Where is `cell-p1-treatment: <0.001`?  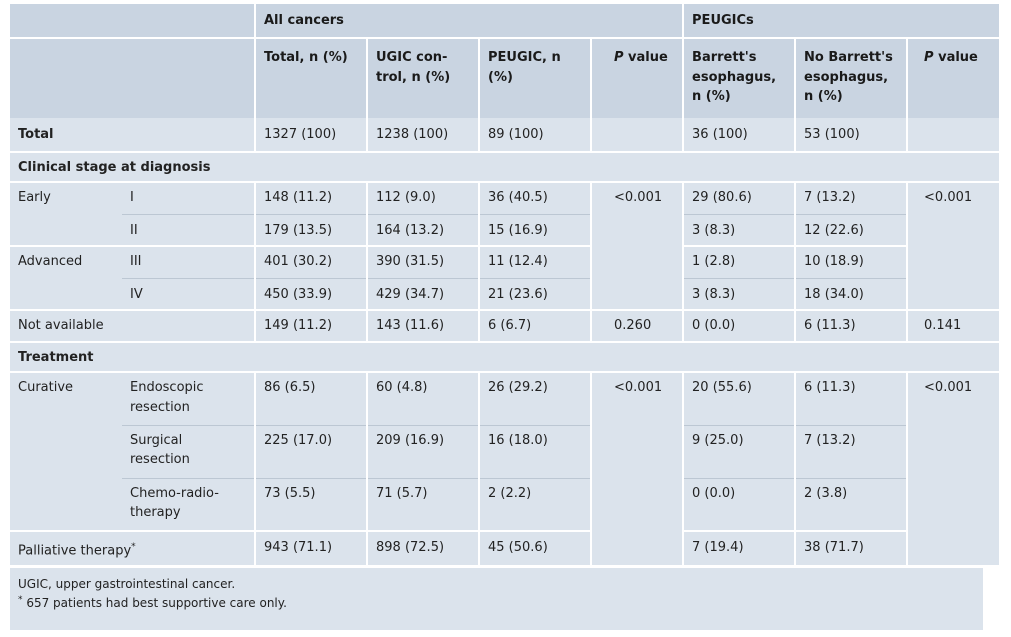
cell-p1-treatment: <0.001 is located at coordinates (636, 468).